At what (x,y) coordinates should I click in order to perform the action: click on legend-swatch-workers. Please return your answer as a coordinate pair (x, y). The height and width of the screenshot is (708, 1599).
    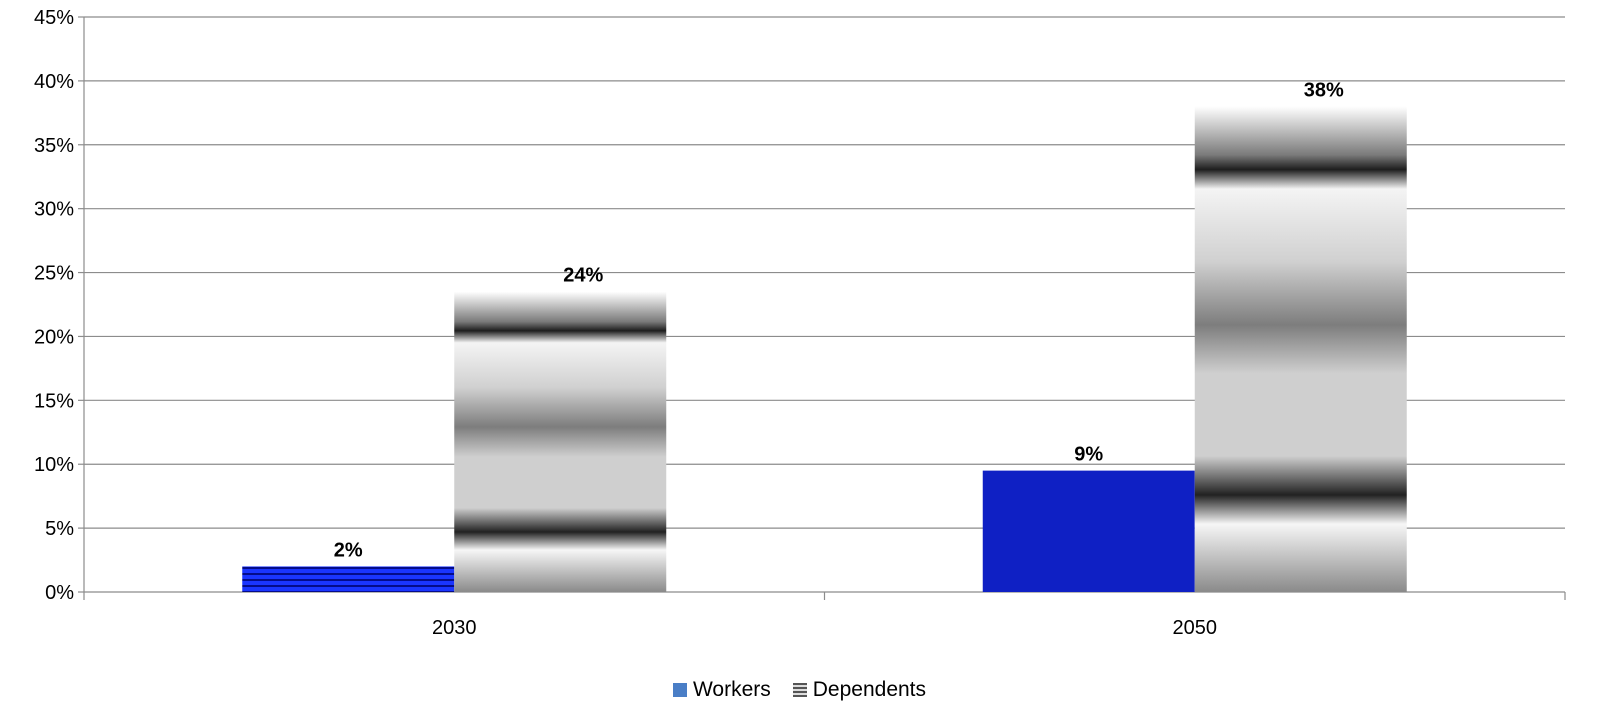
    Looking at the image, I should click on (679, 690).